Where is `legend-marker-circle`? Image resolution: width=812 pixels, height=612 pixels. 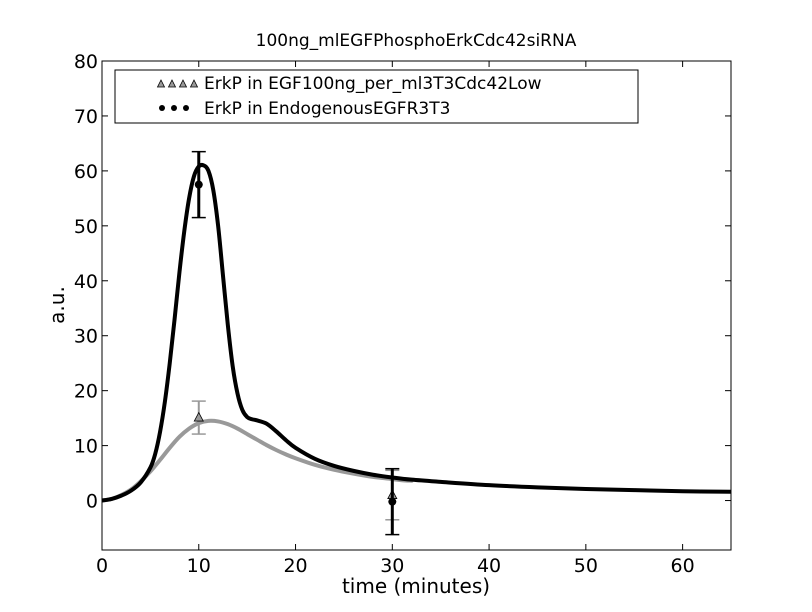
legend-marker-circle is located at coordinates (174, 108).